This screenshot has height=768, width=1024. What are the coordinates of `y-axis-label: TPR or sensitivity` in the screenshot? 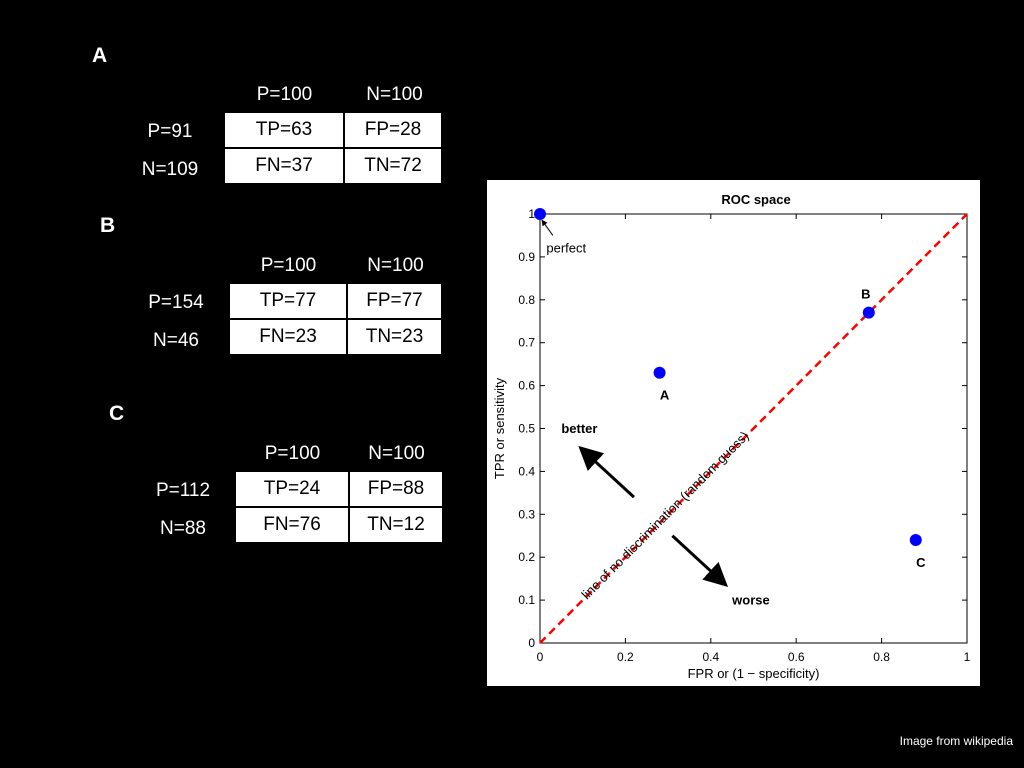 It's located at (499, 428).